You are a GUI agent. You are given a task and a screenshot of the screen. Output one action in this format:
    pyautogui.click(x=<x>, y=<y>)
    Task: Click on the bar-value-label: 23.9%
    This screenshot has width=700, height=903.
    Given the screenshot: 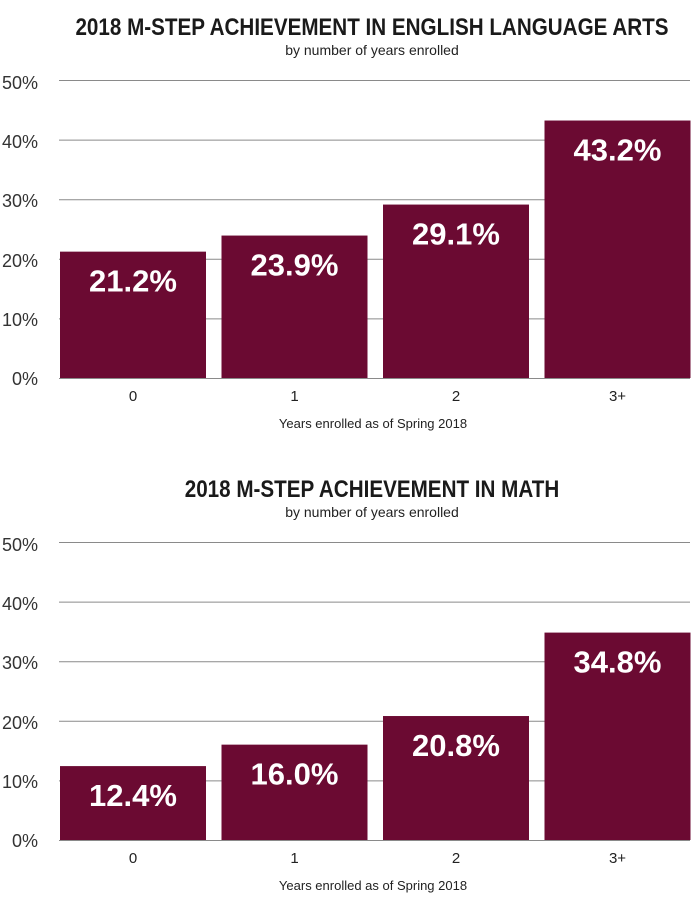 What is the action you would take?
    pyautogui.click(x=295, y=265)
    